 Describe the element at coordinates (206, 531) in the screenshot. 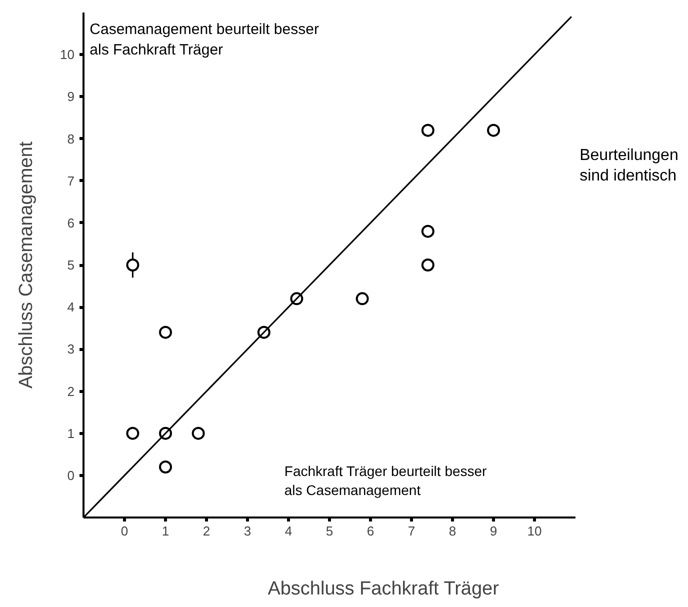

I see `x-tick-label: 2` at that location.